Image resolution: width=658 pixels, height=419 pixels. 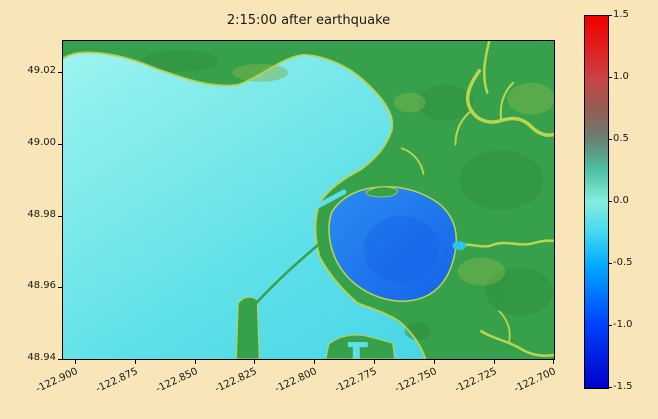 What do you see at coordinates (621, 76) in the screenshot?
I see `colorbar-tick-label: 1.0` at bounding box center [621, 76].